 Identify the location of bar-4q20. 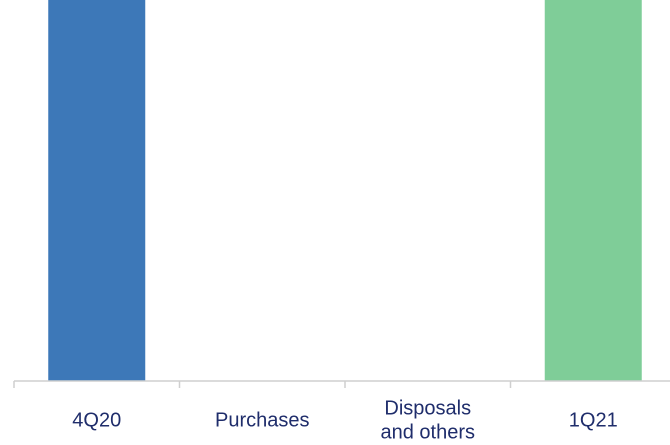
(97, 190).